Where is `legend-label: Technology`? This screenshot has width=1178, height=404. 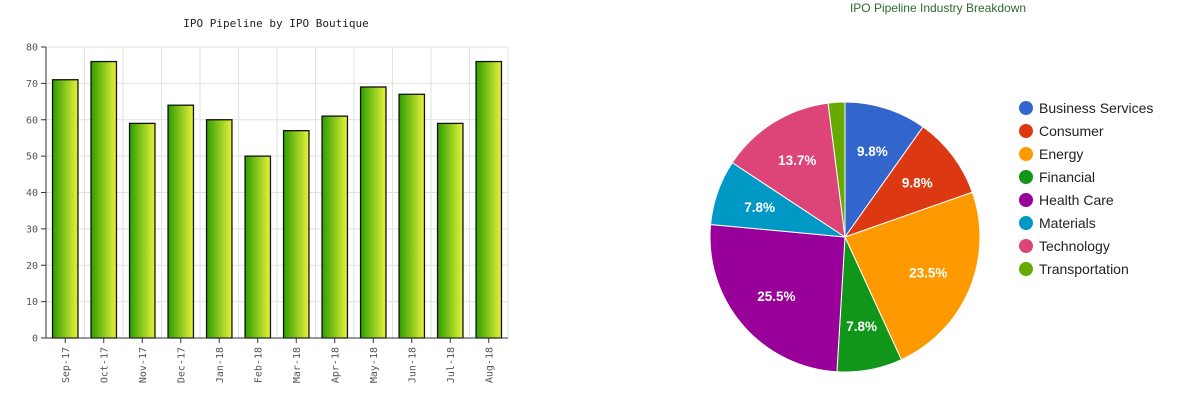
legend-label: Technology is located at coordinates (1074, 246).